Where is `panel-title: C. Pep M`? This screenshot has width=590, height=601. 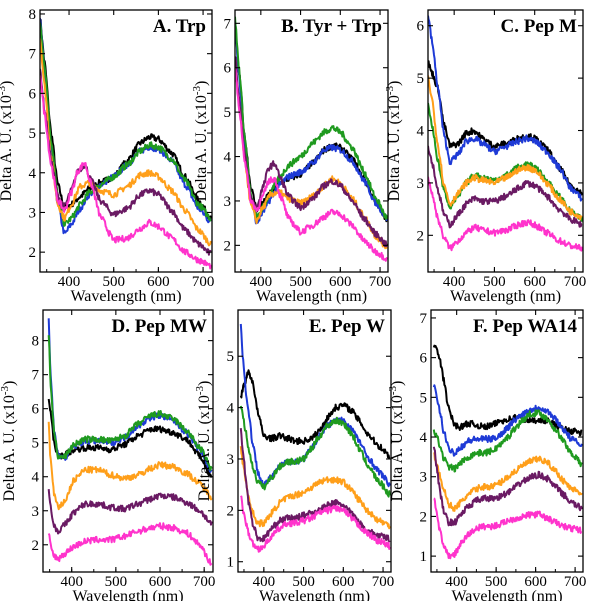 panel-title: C. Pep M is located at coordinates (538, 26).